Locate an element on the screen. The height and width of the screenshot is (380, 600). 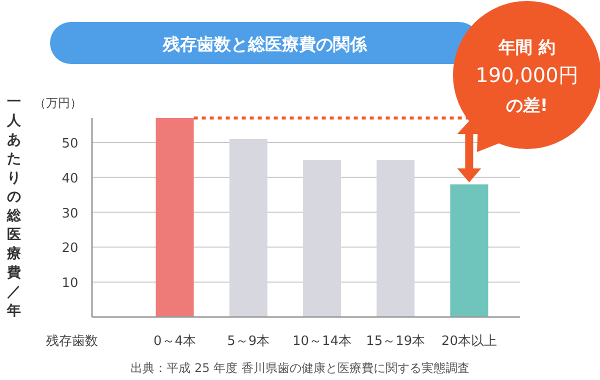
x-tick-label: 0～4本 is located at coordinates (175, 341).